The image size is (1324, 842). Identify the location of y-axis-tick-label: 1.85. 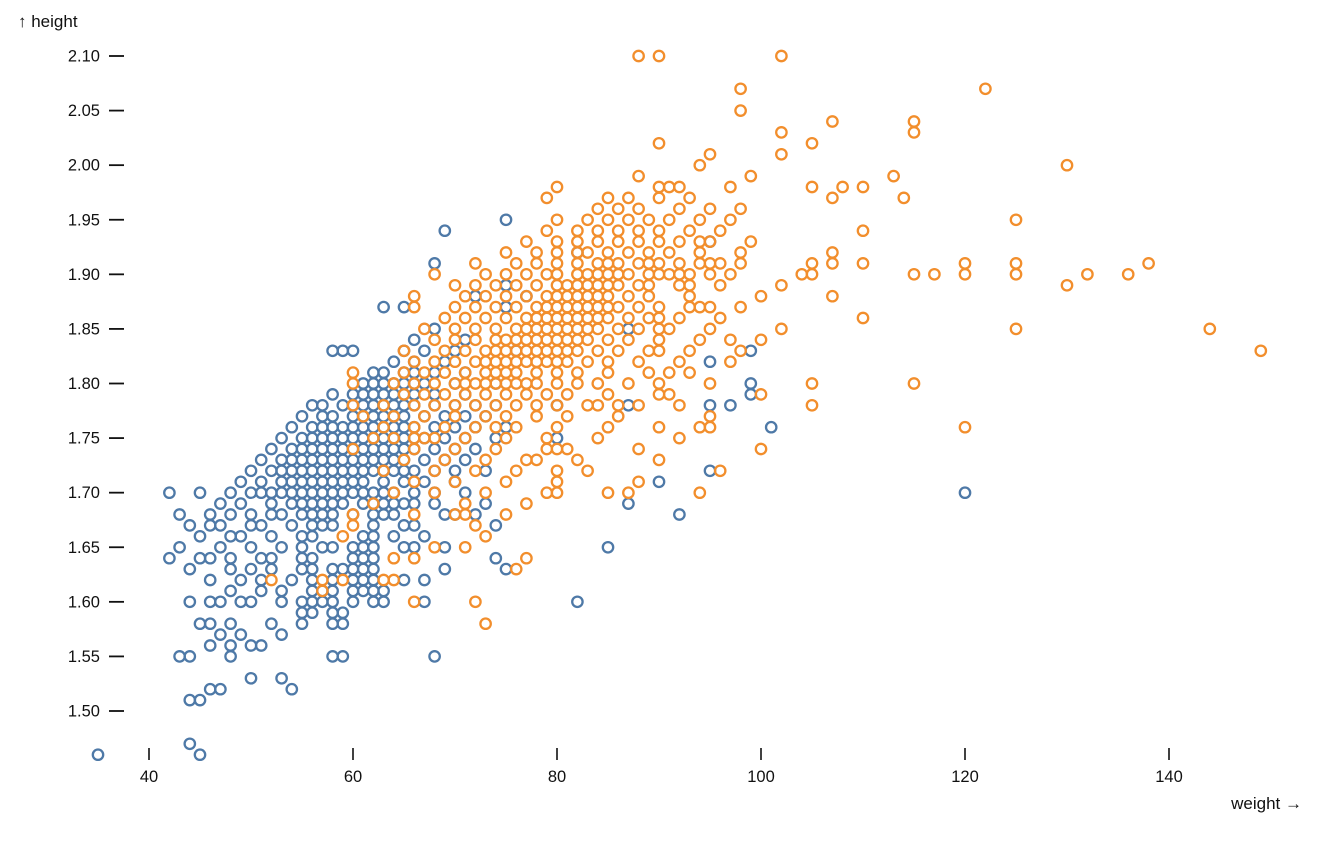
(84, 329).